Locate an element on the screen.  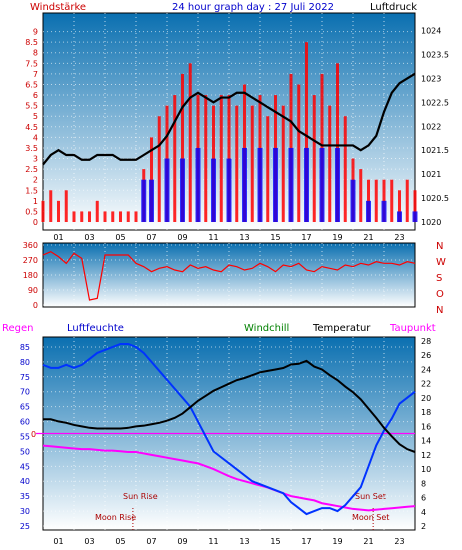
wind-tick-label: 7 is located at coordinates (35, 74).